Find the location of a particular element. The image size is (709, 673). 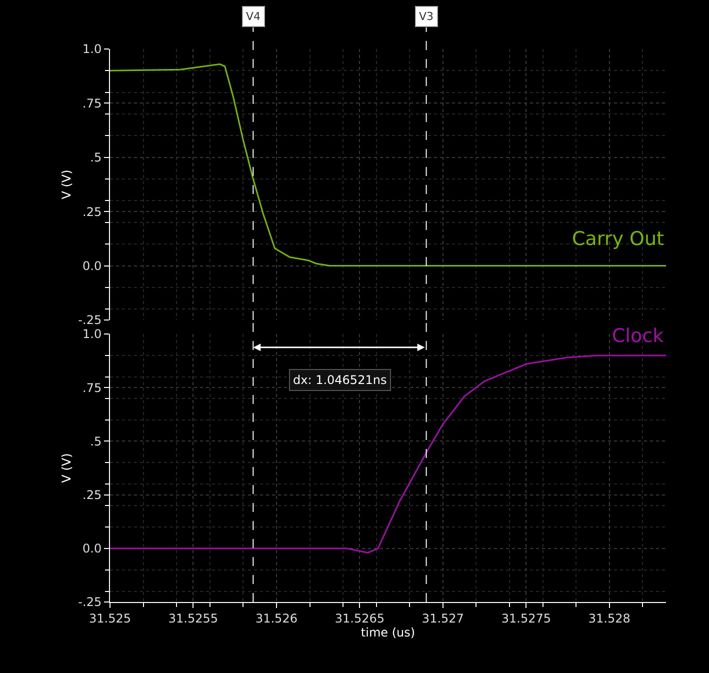

x-tick-label: 31.526 is located at coordinates (276, 618).